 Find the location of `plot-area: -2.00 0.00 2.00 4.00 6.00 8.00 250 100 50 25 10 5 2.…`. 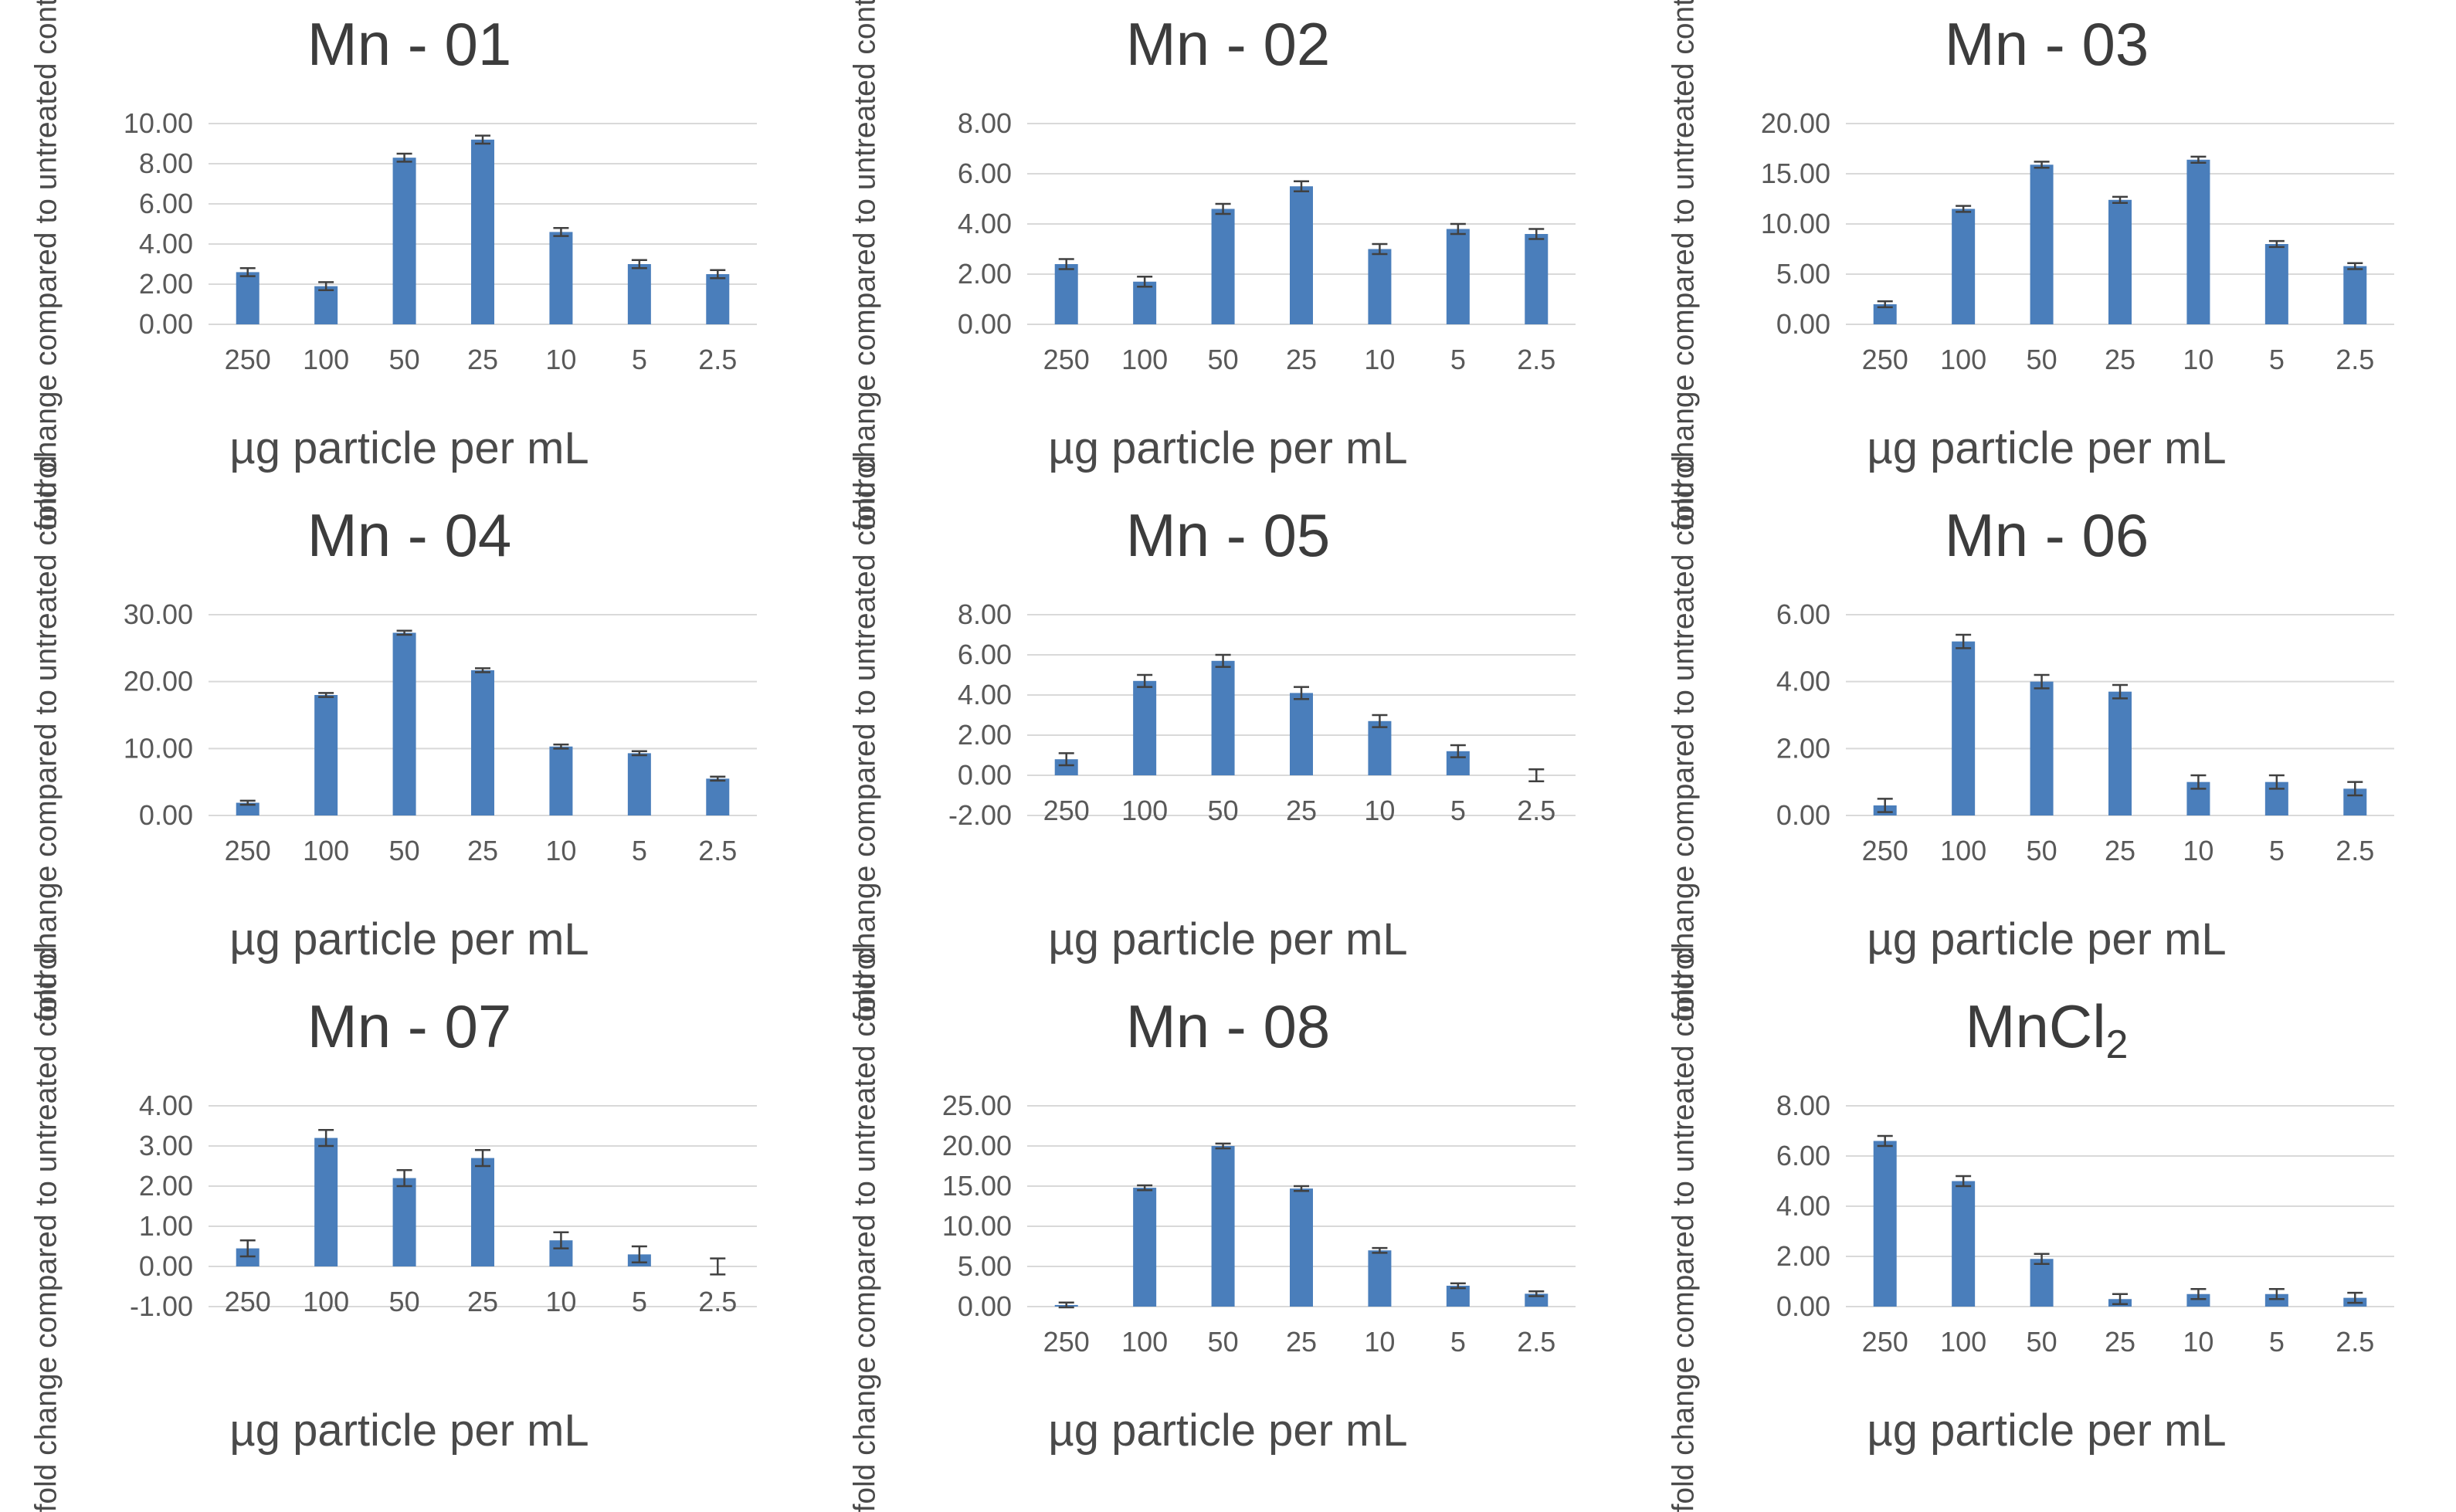

plot-area: -2.00 0.00 2.00 4.00 6.00 8.00 250 100 50 25 10 5 2.… is located at coordinates (1262, 714).